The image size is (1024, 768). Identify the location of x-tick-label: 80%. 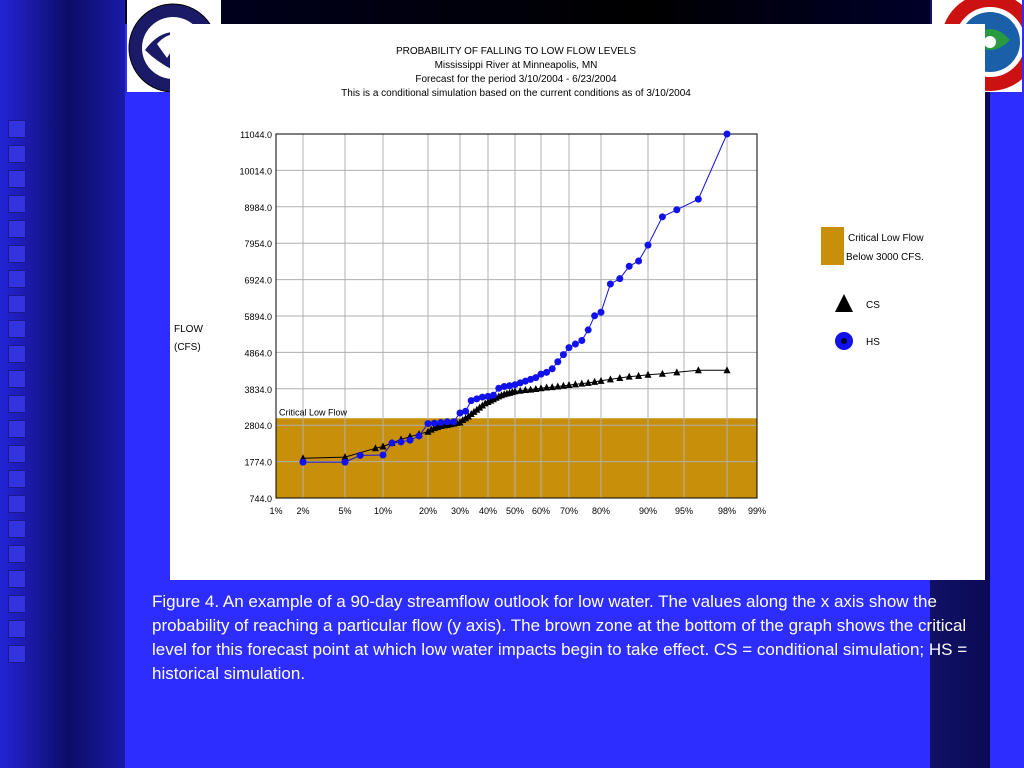
(601, 511).